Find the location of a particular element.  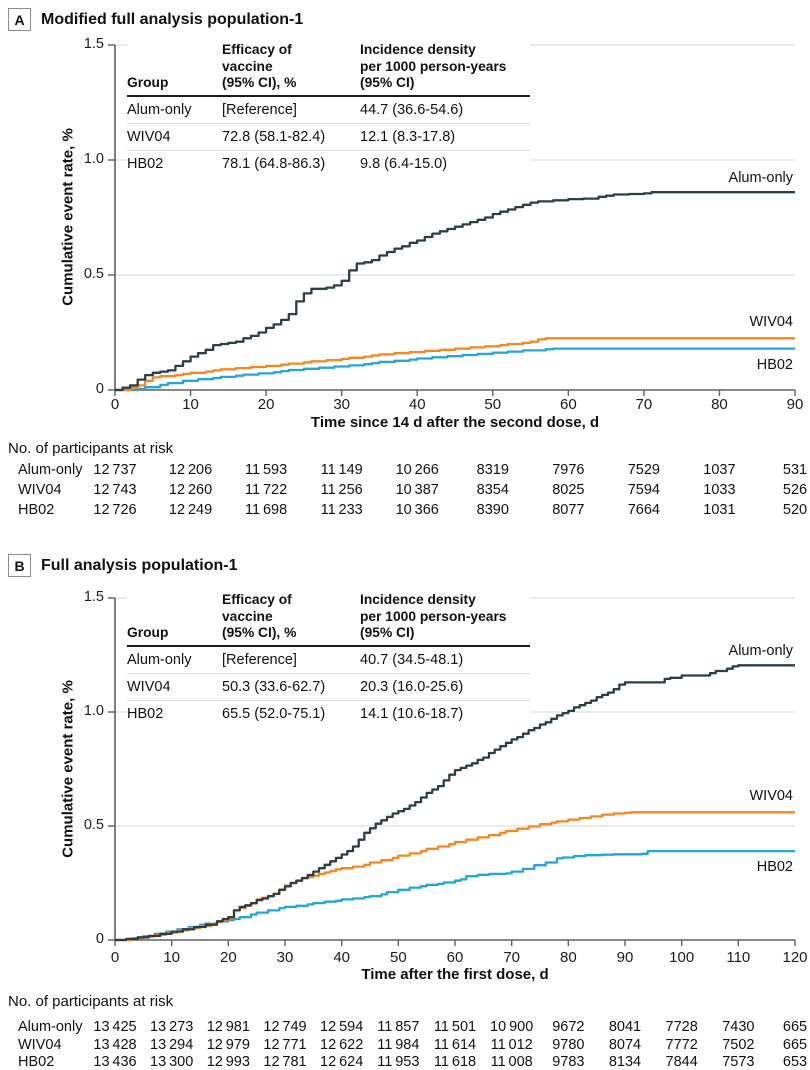

at-risk-title: No. of participants at risk is located at coordinates (91, 448).